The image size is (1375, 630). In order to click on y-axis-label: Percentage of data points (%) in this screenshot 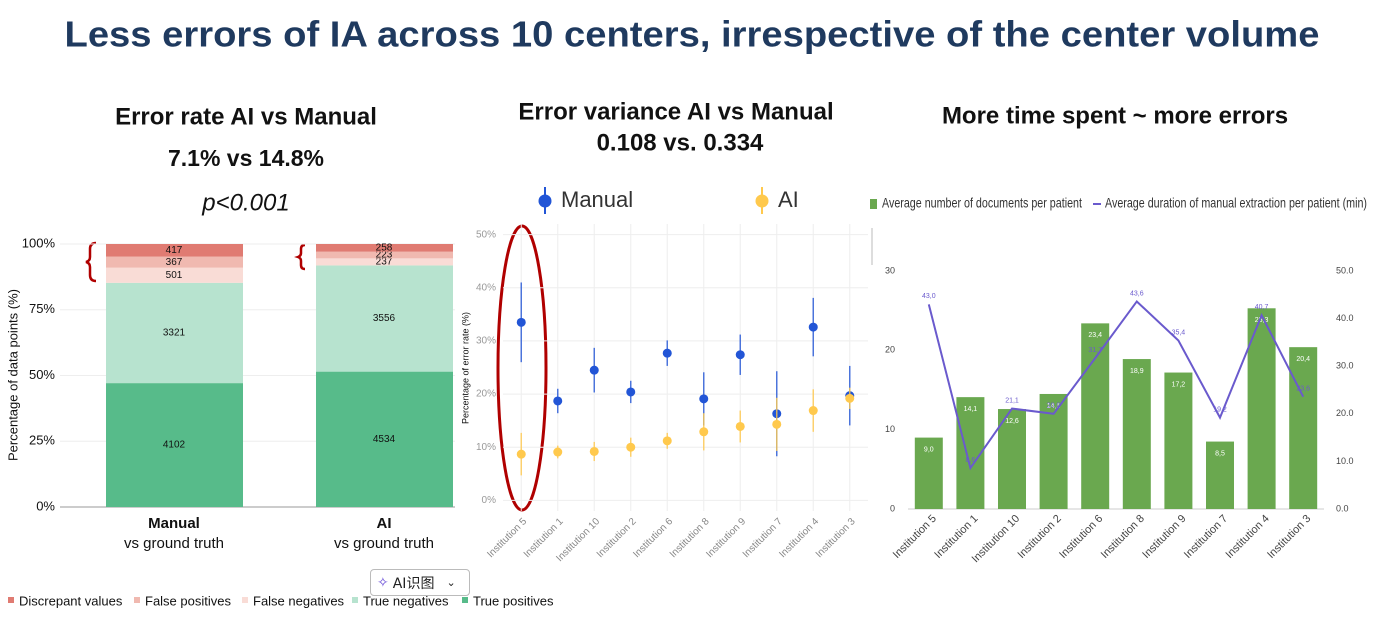, I will do `click(12, 375)`.